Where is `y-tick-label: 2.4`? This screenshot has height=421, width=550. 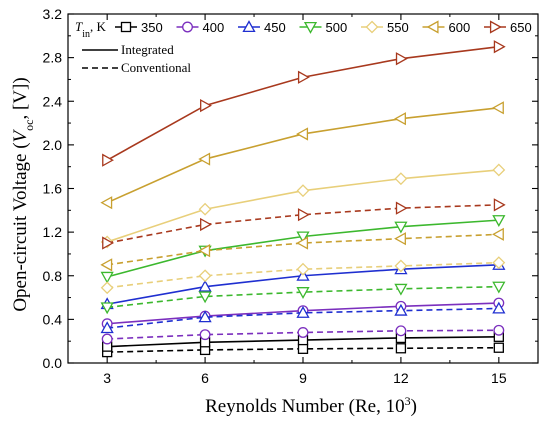
y-tick-label: 2.4 is located at coordinates (53, 101).